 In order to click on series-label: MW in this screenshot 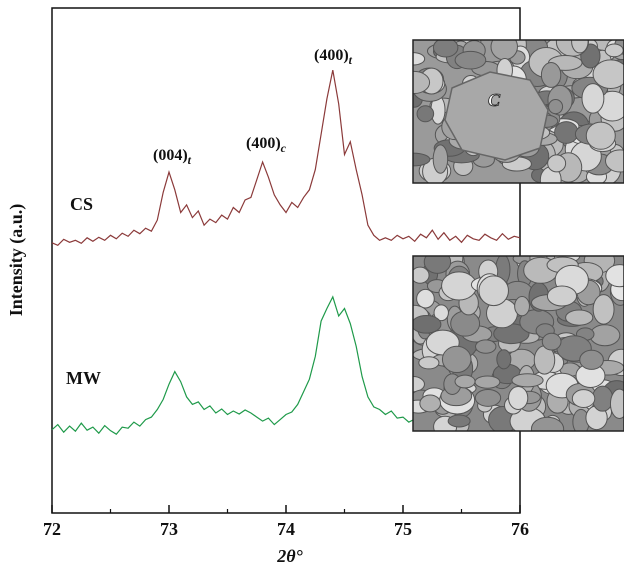, I will do `click(83, 378)`.